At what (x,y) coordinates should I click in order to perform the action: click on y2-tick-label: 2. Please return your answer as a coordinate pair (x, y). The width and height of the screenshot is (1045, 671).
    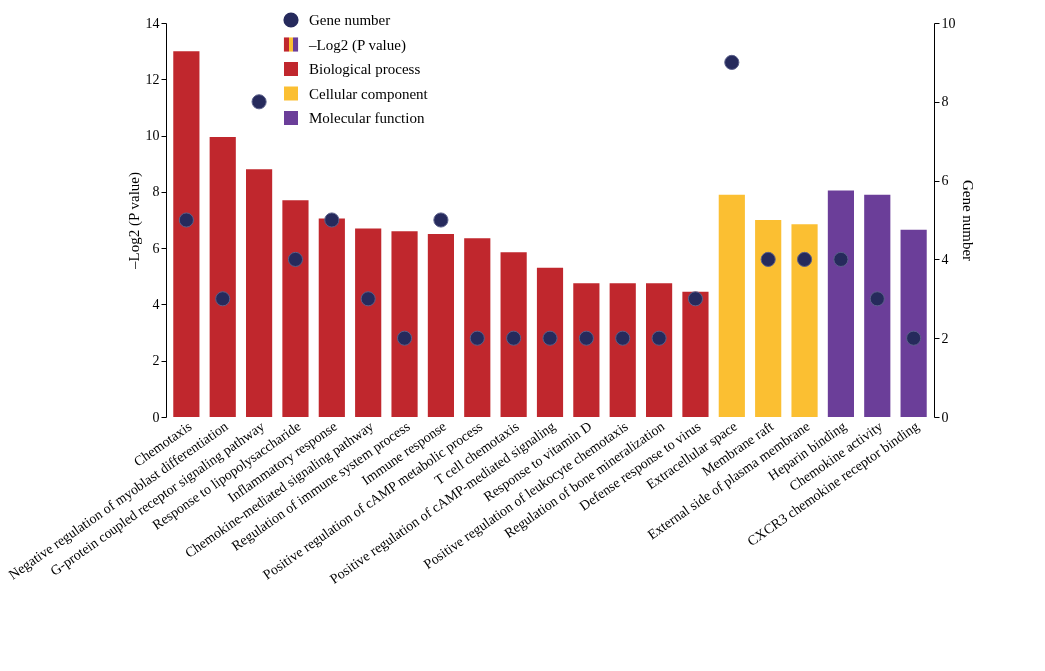
    Looking at the image, I should click on (945, 338).